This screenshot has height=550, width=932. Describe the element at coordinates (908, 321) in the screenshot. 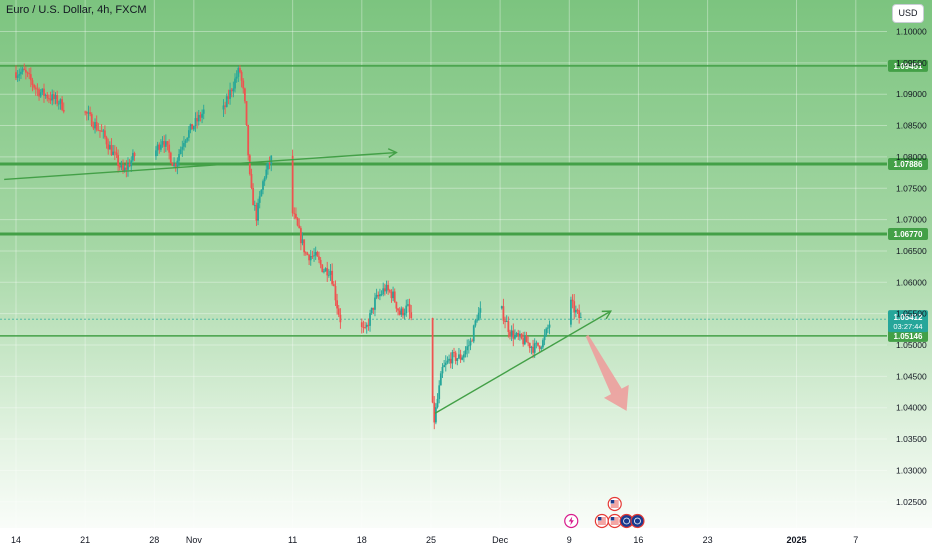

I see `current-price-tag` at that location.